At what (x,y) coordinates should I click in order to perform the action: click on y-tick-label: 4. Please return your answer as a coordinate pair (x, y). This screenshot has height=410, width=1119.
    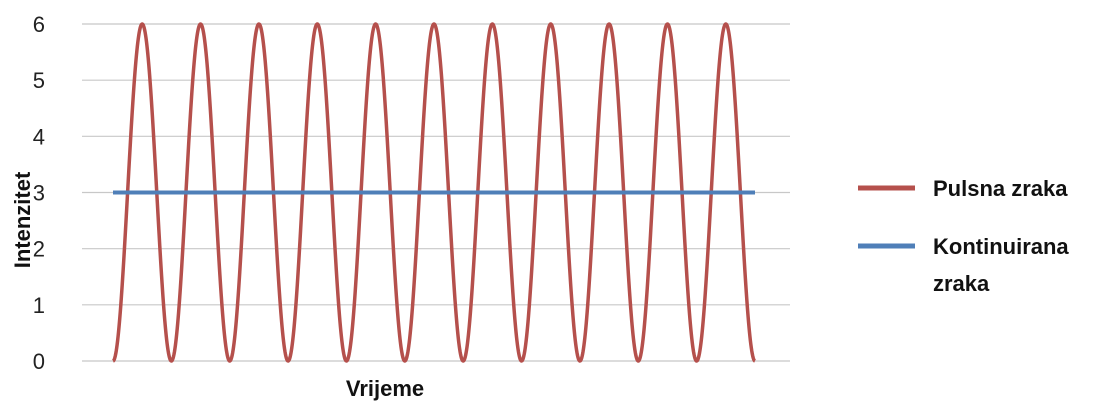
    Looking at the image, I should click on (39, 136).